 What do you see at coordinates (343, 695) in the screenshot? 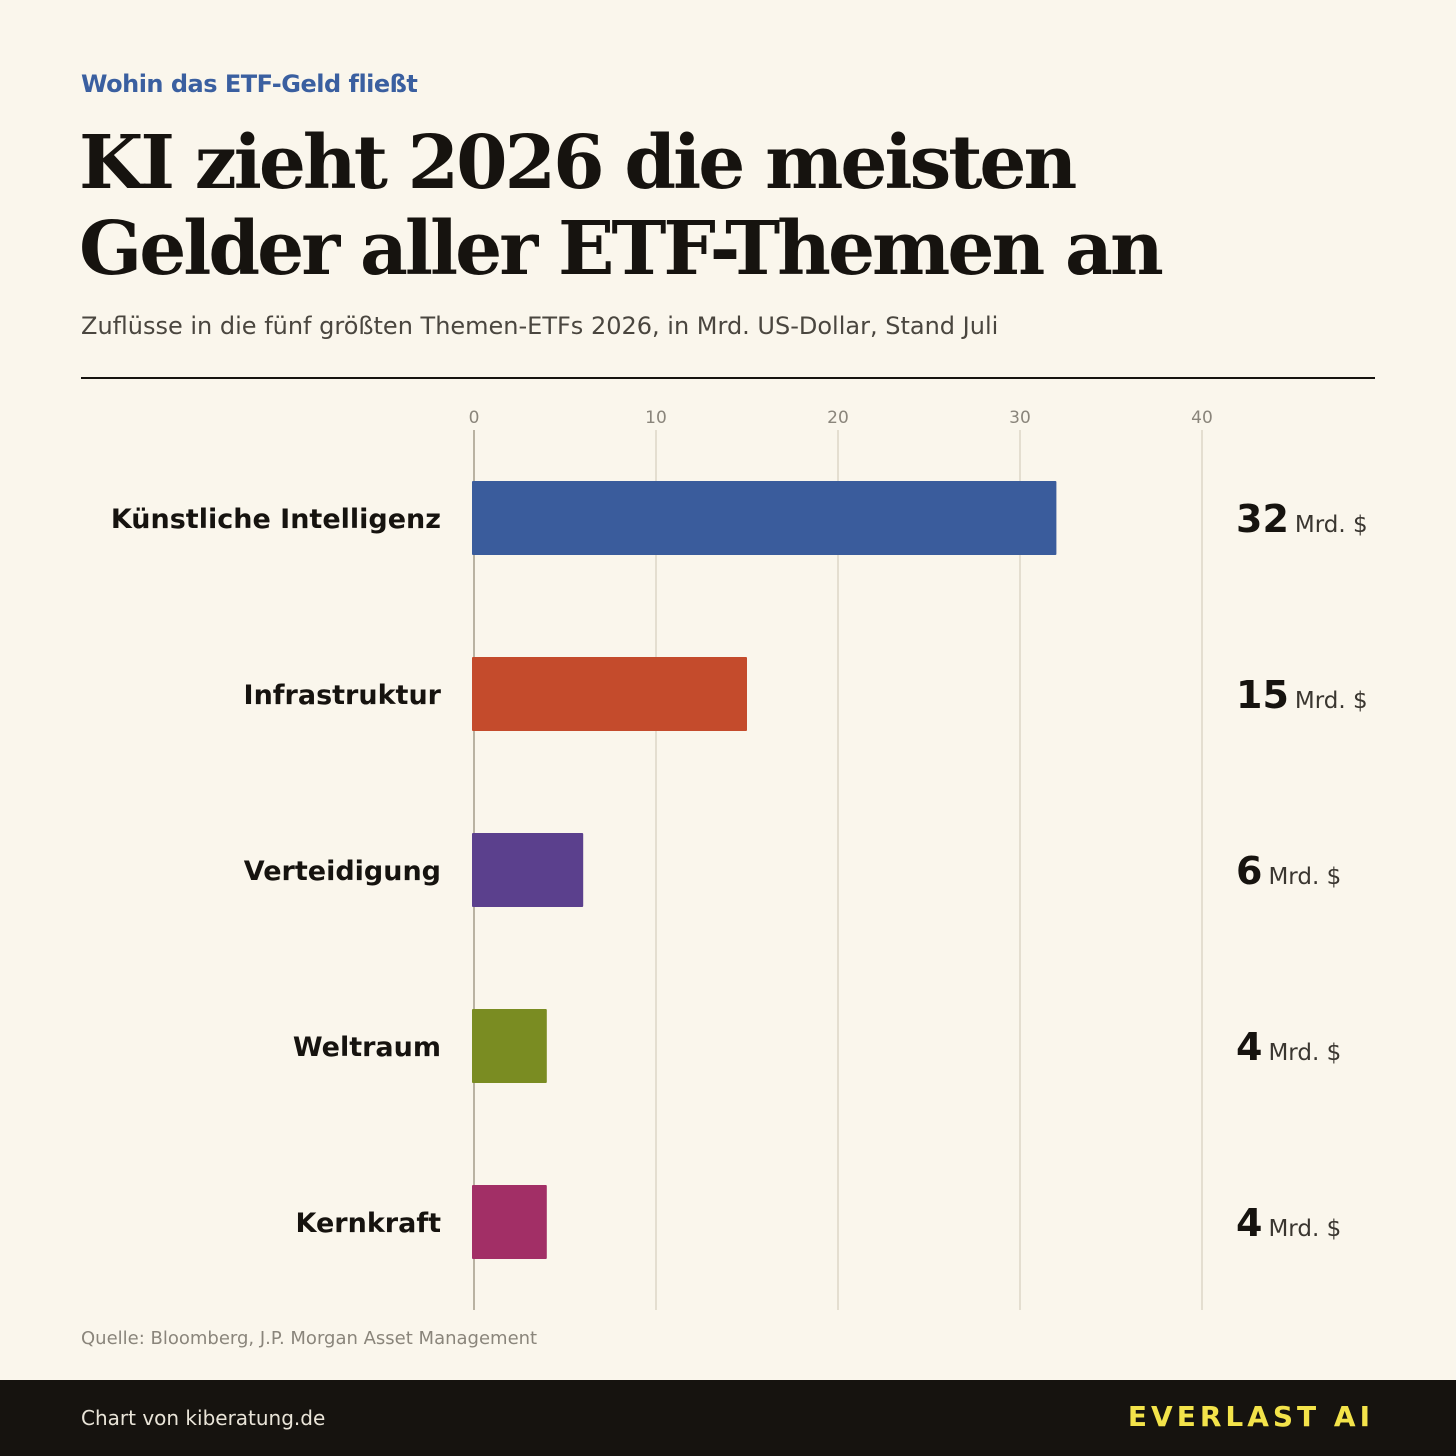
I see `category-label: Infrastruktur` at bounding box center [343, 695].